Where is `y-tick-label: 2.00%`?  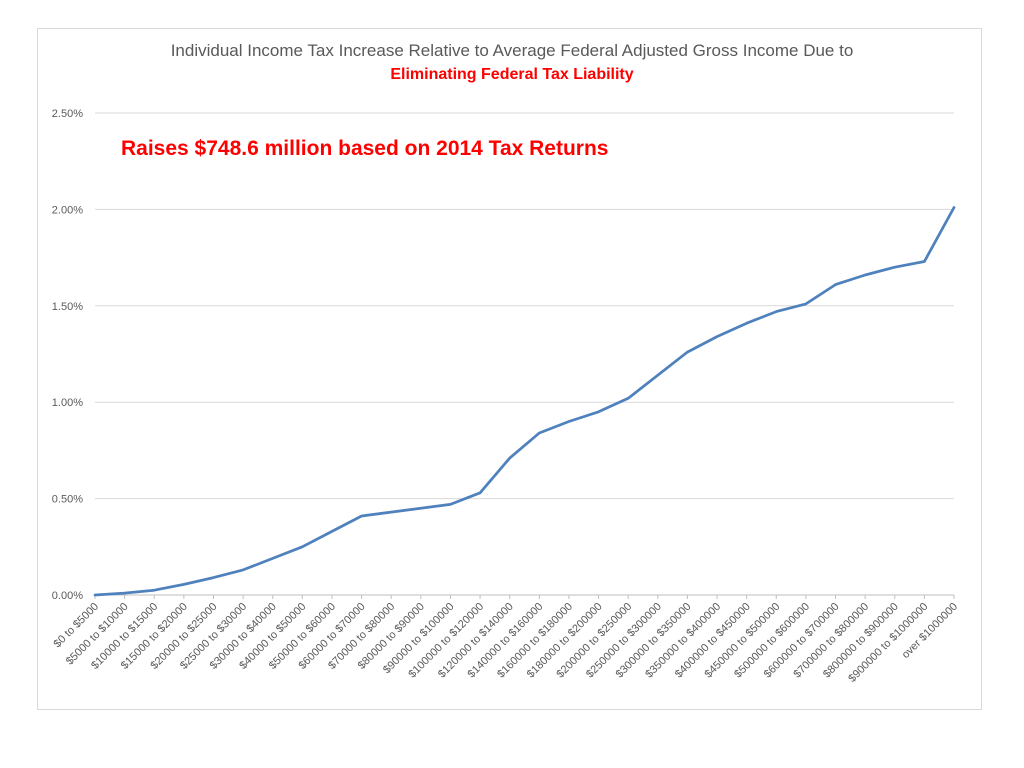 y-tick-label: 2.00% is located at coordinates (67, 210).